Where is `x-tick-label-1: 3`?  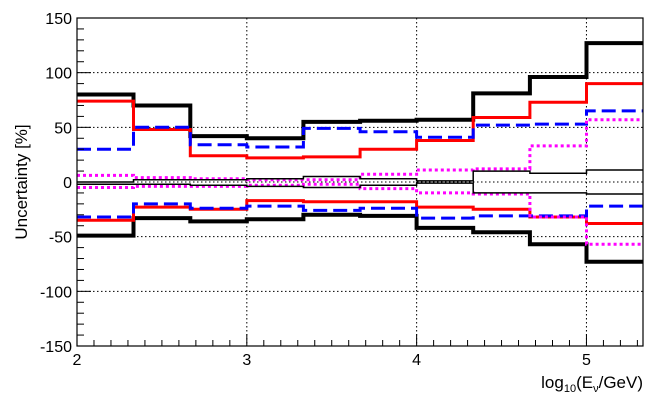
x-tick-label-1: 3 is located at coordinates (246, 360).